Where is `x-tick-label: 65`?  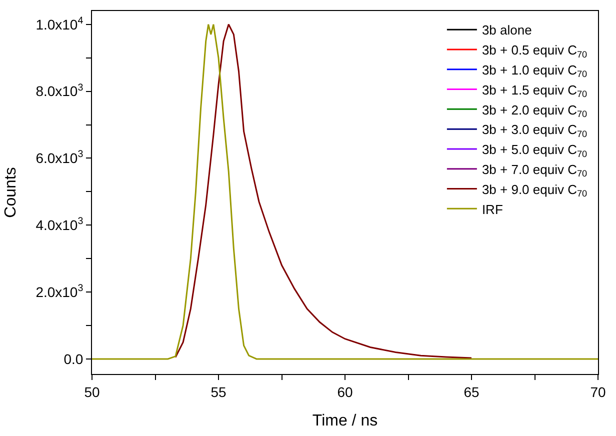 x-tick-label: 65 is located at coordinates (472, 392).